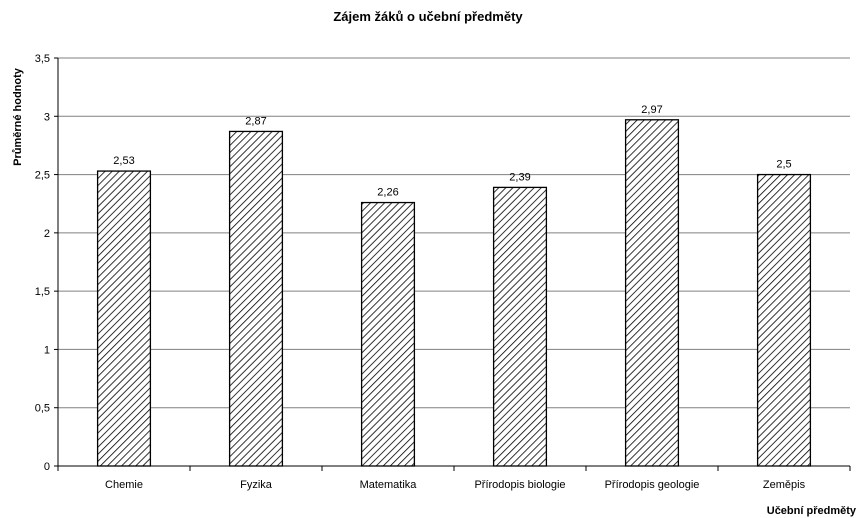 This screenshot has width=856, height=518. I want to click on data-label: 2,87, so click(255, 121).